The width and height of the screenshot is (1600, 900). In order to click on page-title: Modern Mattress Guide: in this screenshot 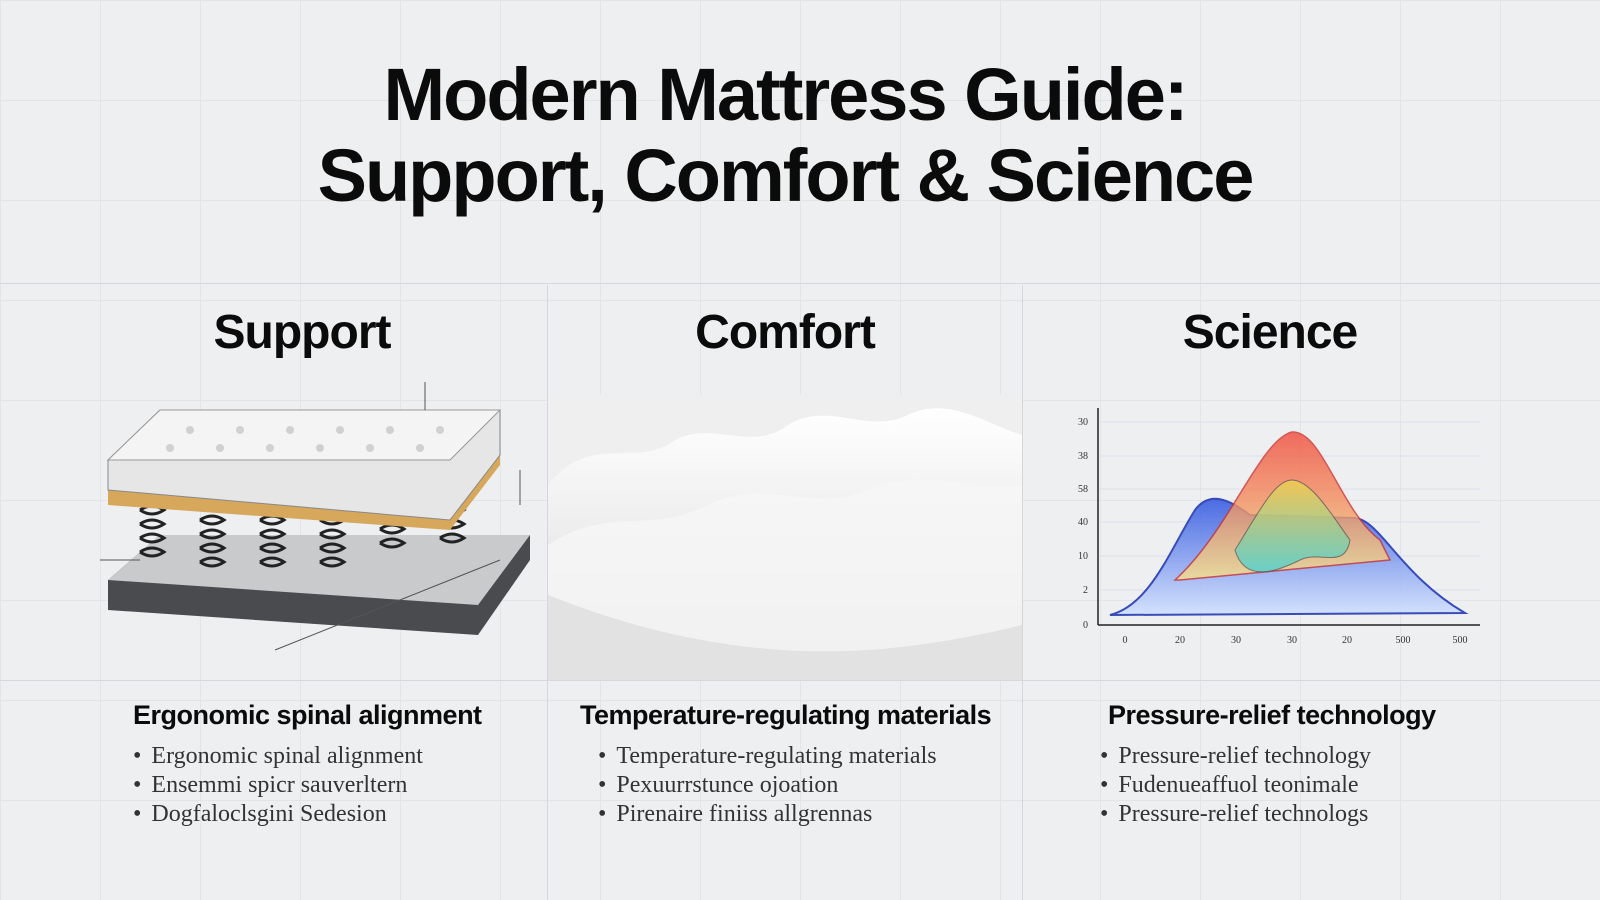, I will do `click(786, 94)`.